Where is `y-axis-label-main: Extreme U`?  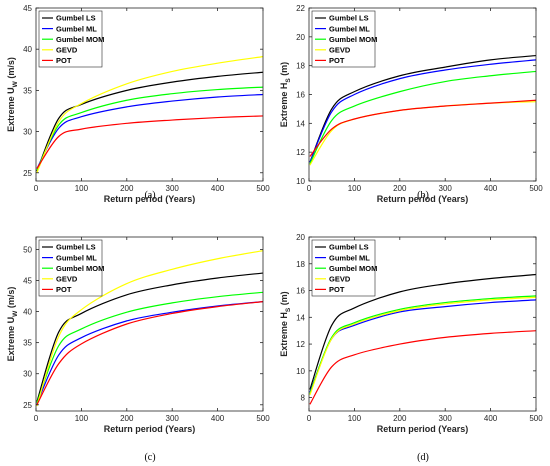 y-axis-label-main: Extreme U is located at coordinates (11, 339).